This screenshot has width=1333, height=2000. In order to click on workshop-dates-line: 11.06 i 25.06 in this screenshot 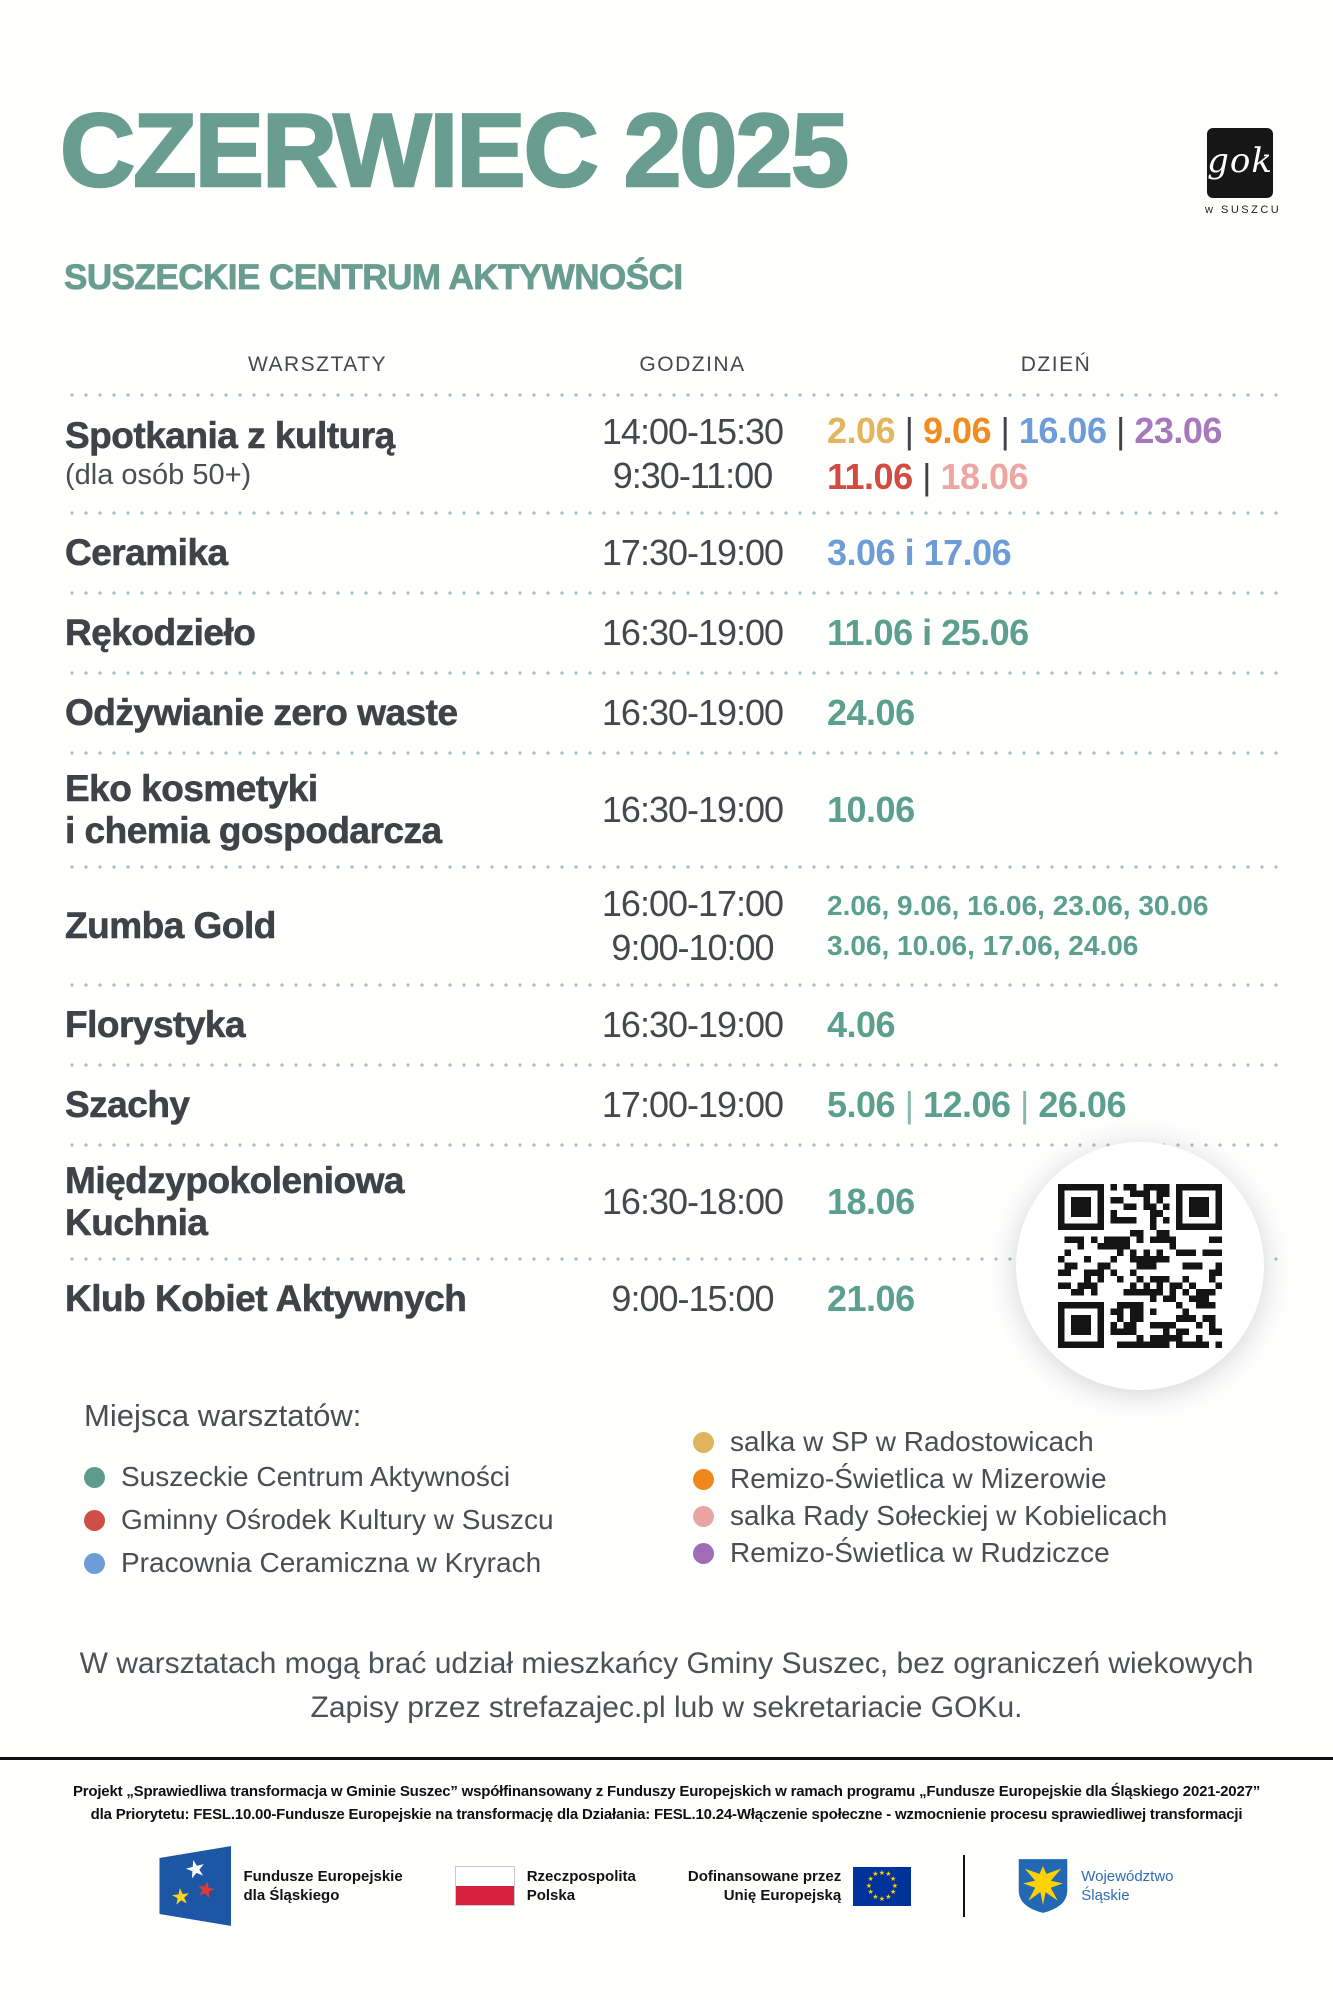, I will do `click(1056, 633)`.